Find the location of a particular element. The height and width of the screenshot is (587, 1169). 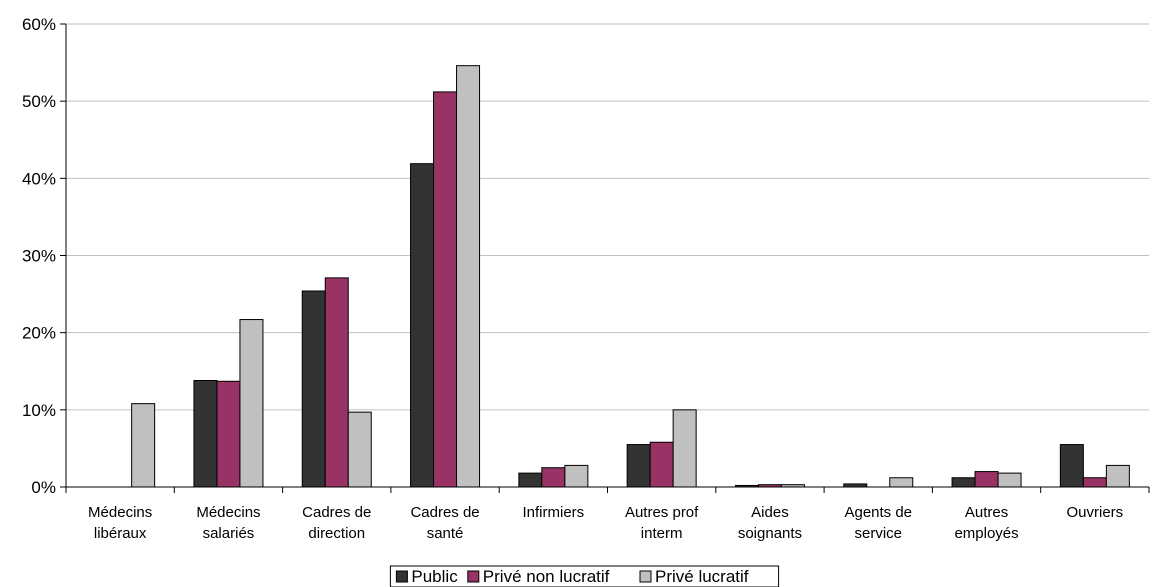

x-category-label: interm is located at coordinates (662, 533).